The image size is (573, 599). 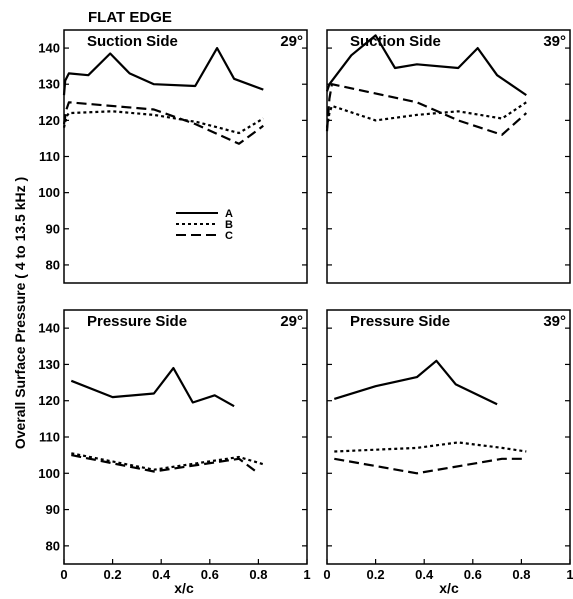 What do you see at coordinates (229, 236) in the screenshot?
I see `legend-label-c: C` at bounding box center [229, 236].